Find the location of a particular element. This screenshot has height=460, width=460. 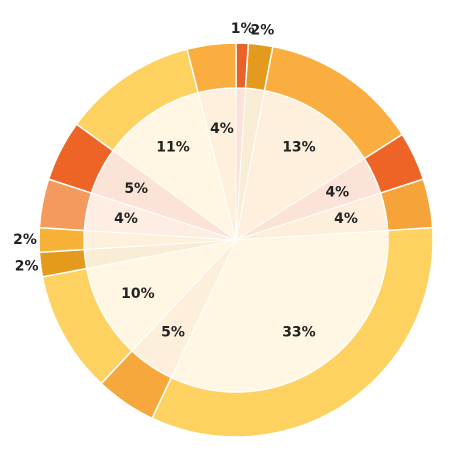

data-label: 13% is located at coordinates (299, 147).